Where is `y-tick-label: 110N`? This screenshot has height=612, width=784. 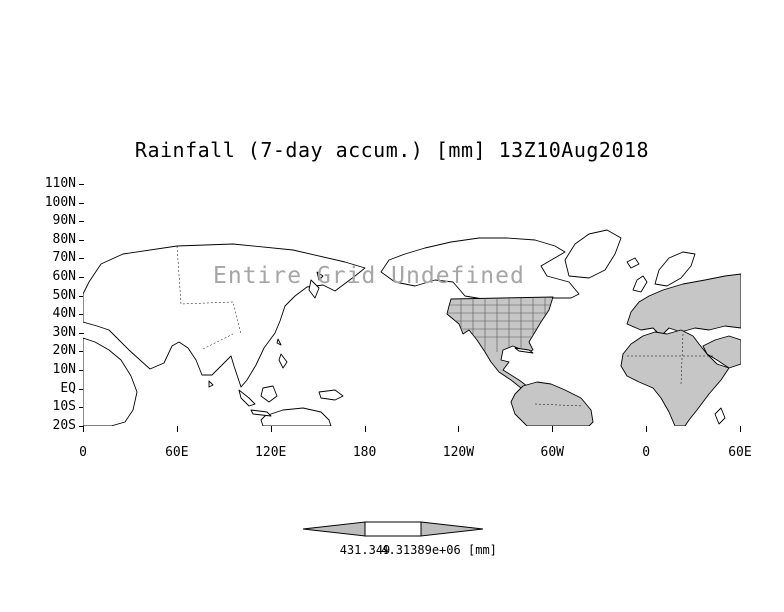
y-tick-label: 110N is located at coordinates (60, 183).